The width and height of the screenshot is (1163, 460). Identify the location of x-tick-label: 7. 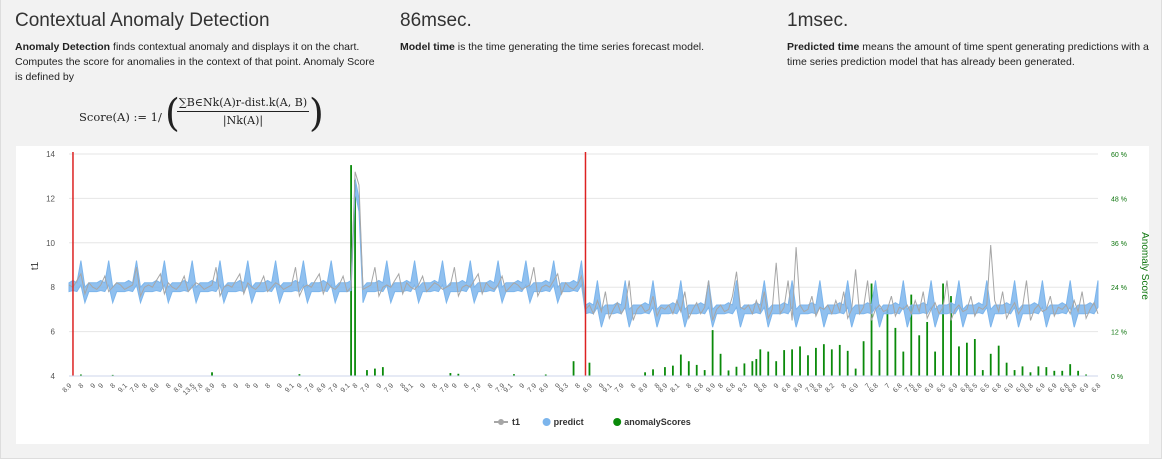
(868, 386).